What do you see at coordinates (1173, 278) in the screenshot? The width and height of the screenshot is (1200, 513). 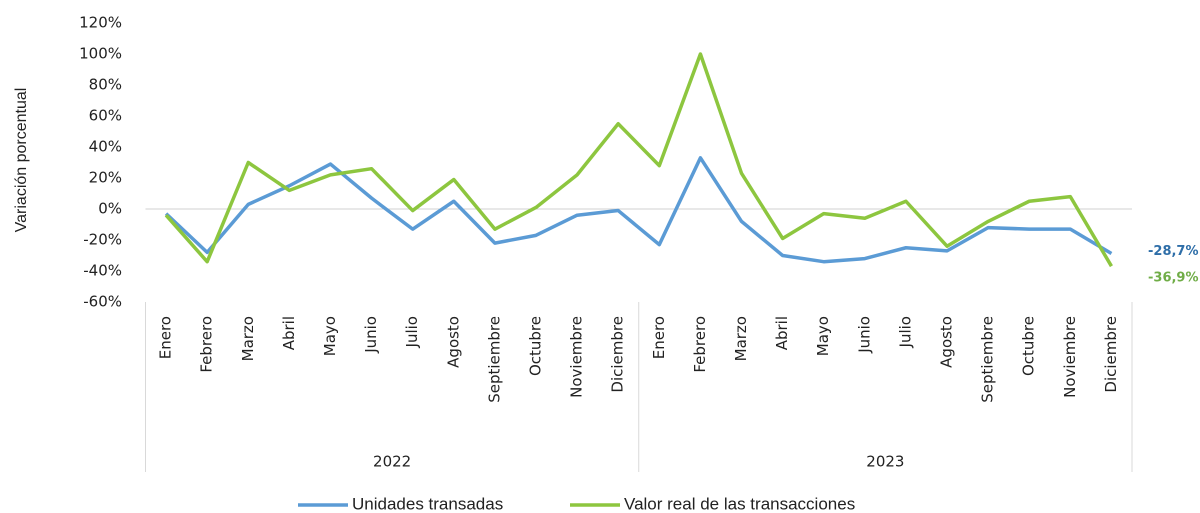 I see `data-label: -36,9%` at bounding box center [1173, 278].